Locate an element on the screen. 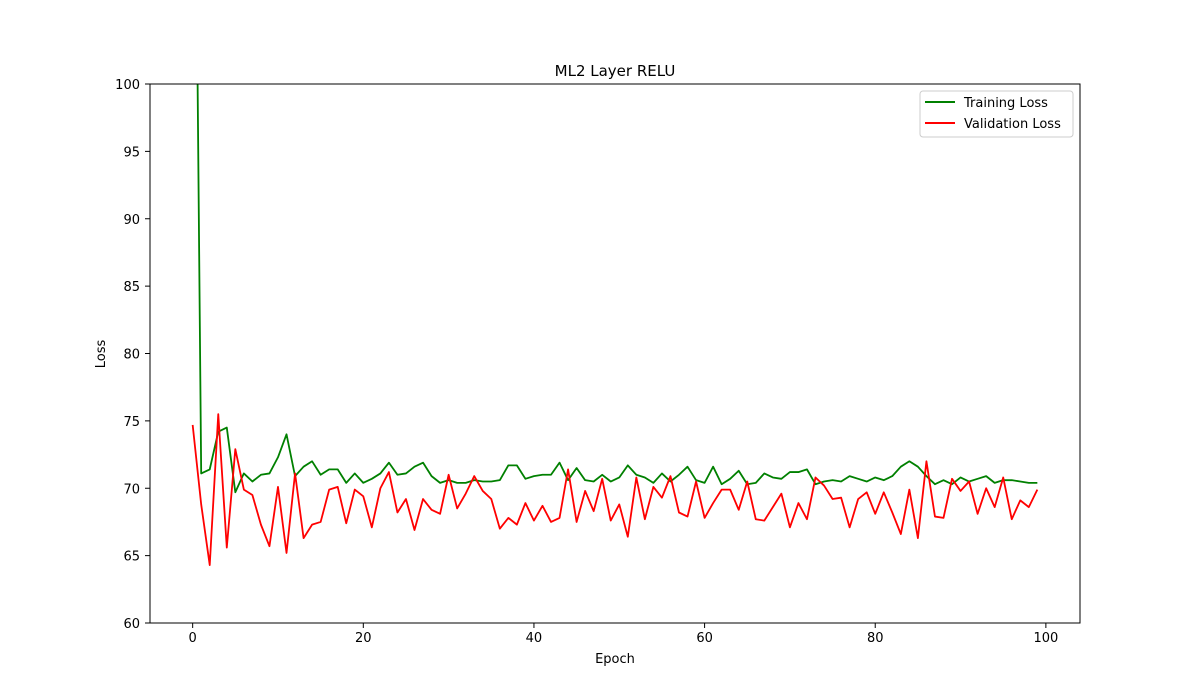 The height and width of the screenshot is (700, 1200). y-tick-label: 60 is located at coordinates (131, 624).